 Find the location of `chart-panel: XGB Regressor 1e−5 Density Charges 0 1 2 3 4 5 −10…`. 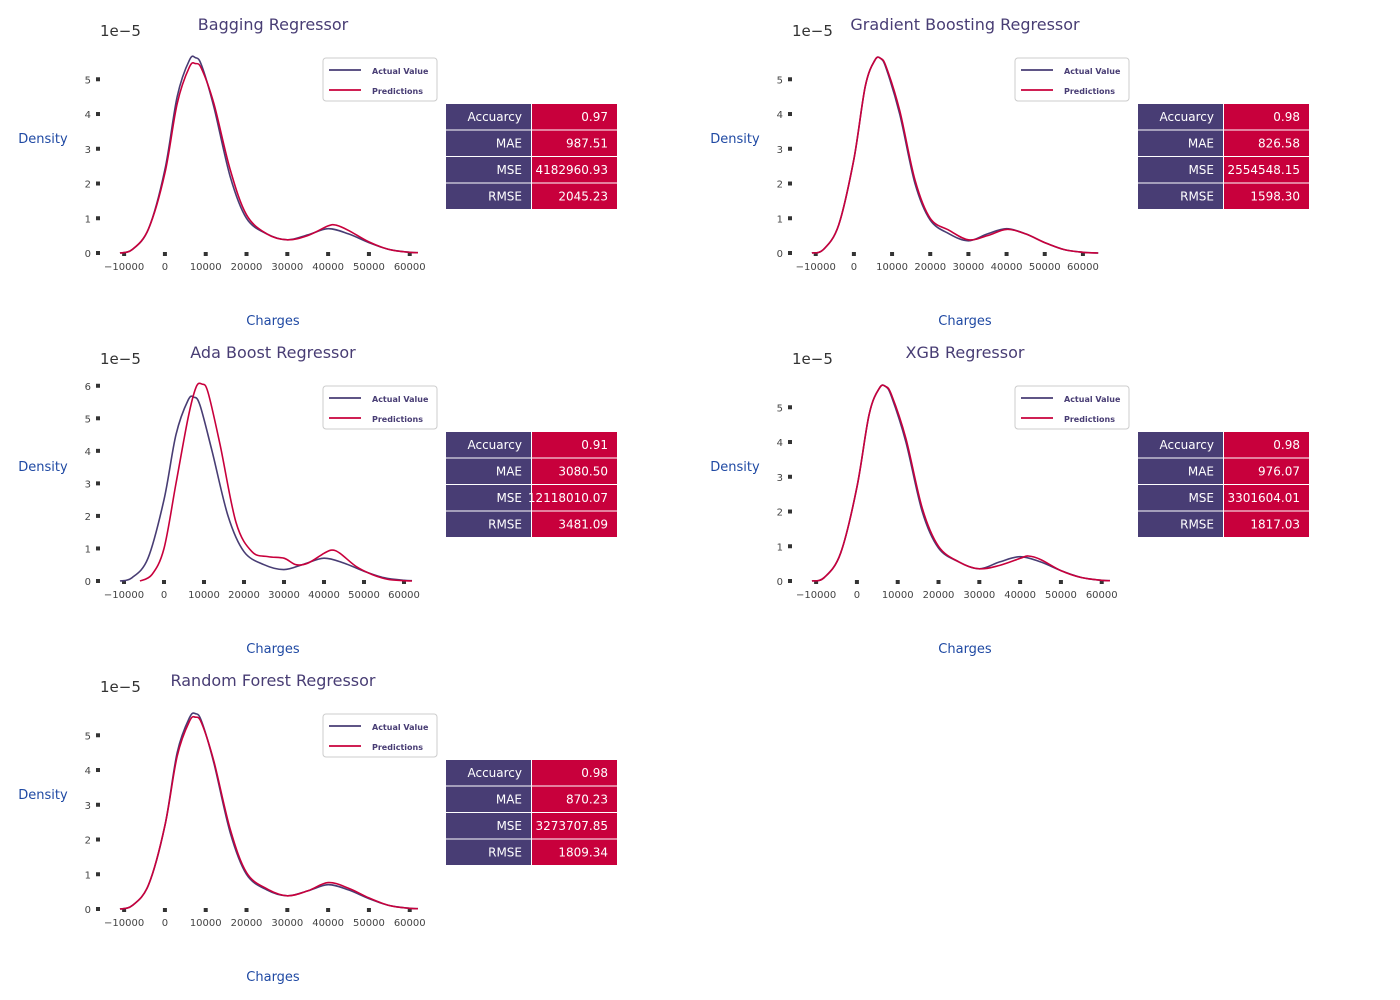

chart-panel: XGB Regressor 1e−5 Density Charges 0 1 2 3 4 5 −10… is located at coordinates (1009, 500).